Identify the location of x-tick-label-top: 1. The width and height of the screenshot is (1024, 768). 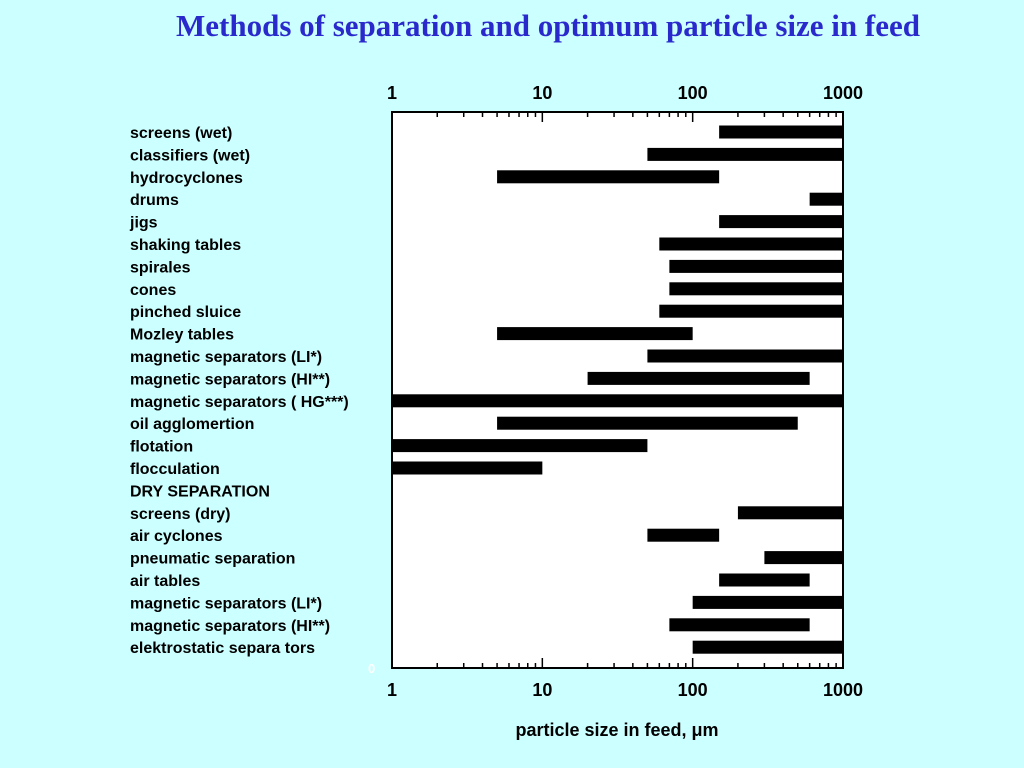
(392, 93).